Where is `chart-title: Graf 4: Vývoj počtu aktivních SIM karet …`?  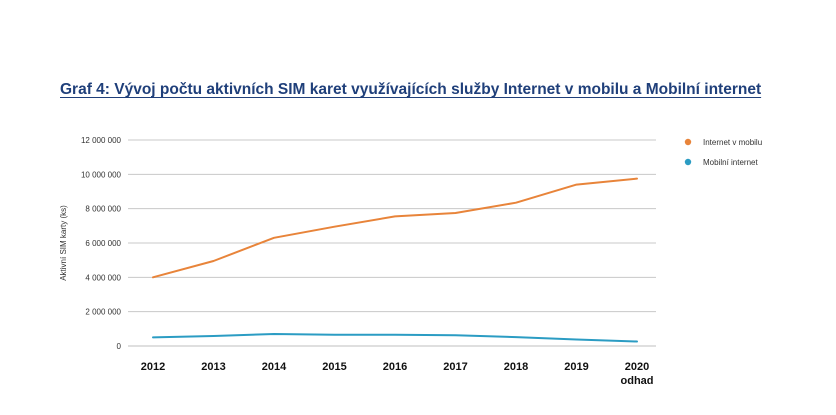 chart-title: Graf 4: Vývoj počtu aktivních SIM karet … is located at coordinates (411, 89).